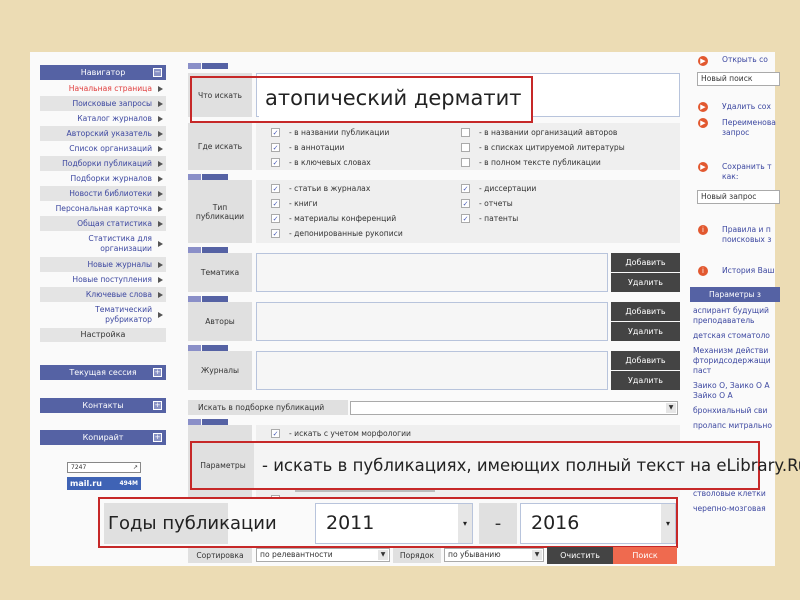 The width and height of the screenshot is (800, 600). I want to click on open-saved-link: ▶ Открыть со, so click(737, 65).